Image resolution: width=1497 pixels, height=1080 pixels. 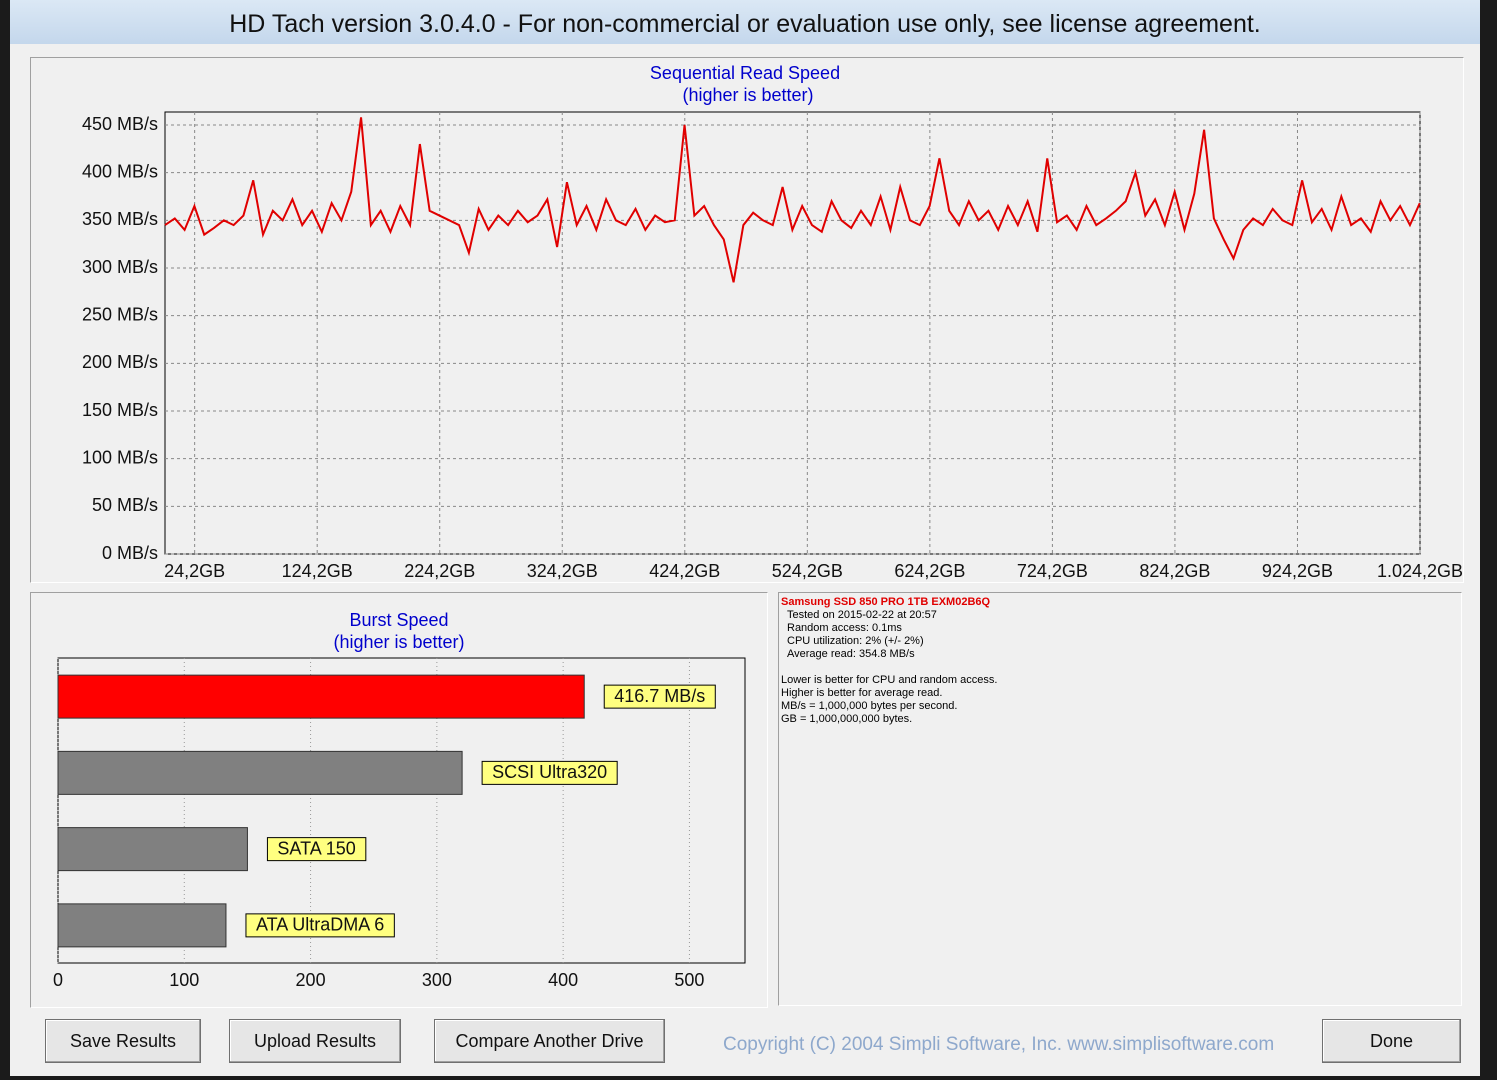 What do you see at coordinates (184, 980) in the screenshot?
I see `x-tick-label: 100` at bounding box center [184, 980].